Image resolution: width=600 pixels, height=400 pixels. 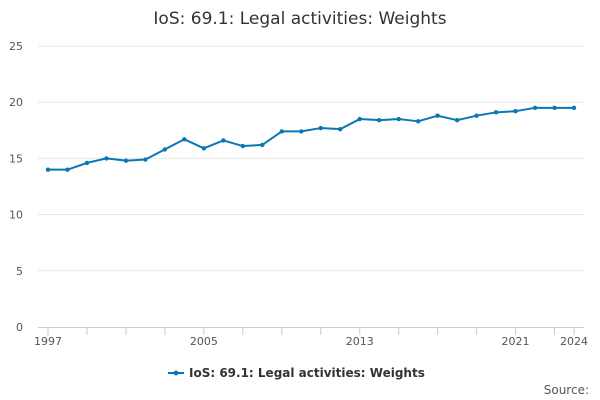 What do you see at coordinates (566, 390) in the screenshot?
I see `source-label: Source:` at bounding box center [566, 390].